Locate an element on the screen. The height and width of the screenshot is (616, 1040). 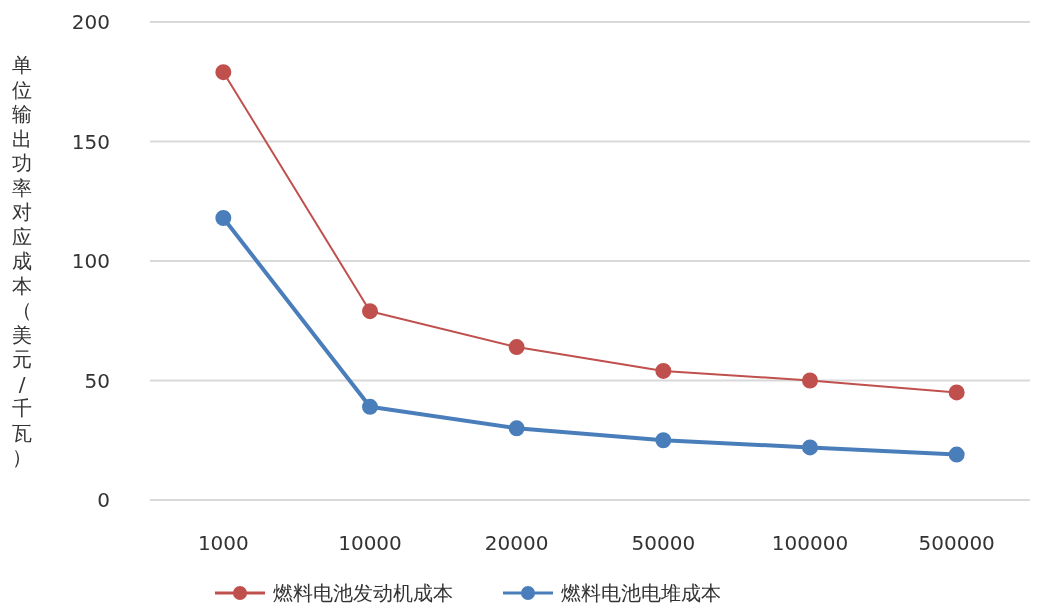
y-tick-label: 100 is located at coordinates (90, 261).